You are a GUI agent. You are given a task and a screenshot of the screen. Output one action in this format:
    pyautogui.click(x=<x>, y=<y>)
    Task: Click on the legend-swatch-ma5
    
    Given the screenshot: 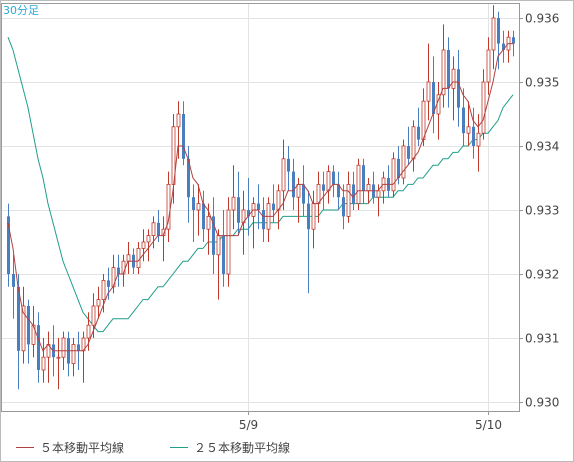 What is the action you would take?
    pyautogui.click(x=25, y=447)
    